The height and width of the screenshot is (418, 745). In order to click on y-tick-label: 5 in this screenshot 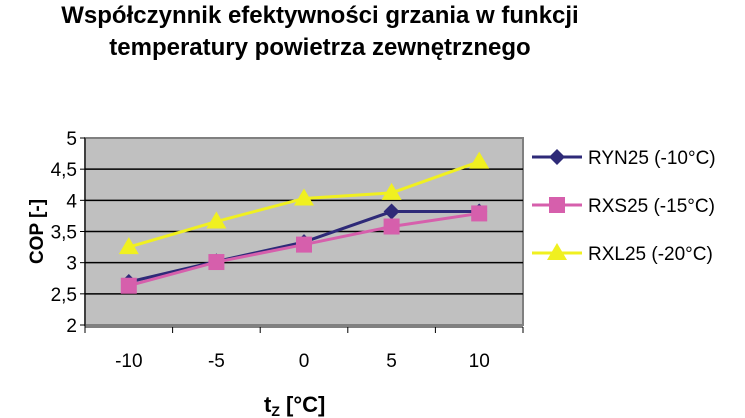, I will do `click(71, 139)`.